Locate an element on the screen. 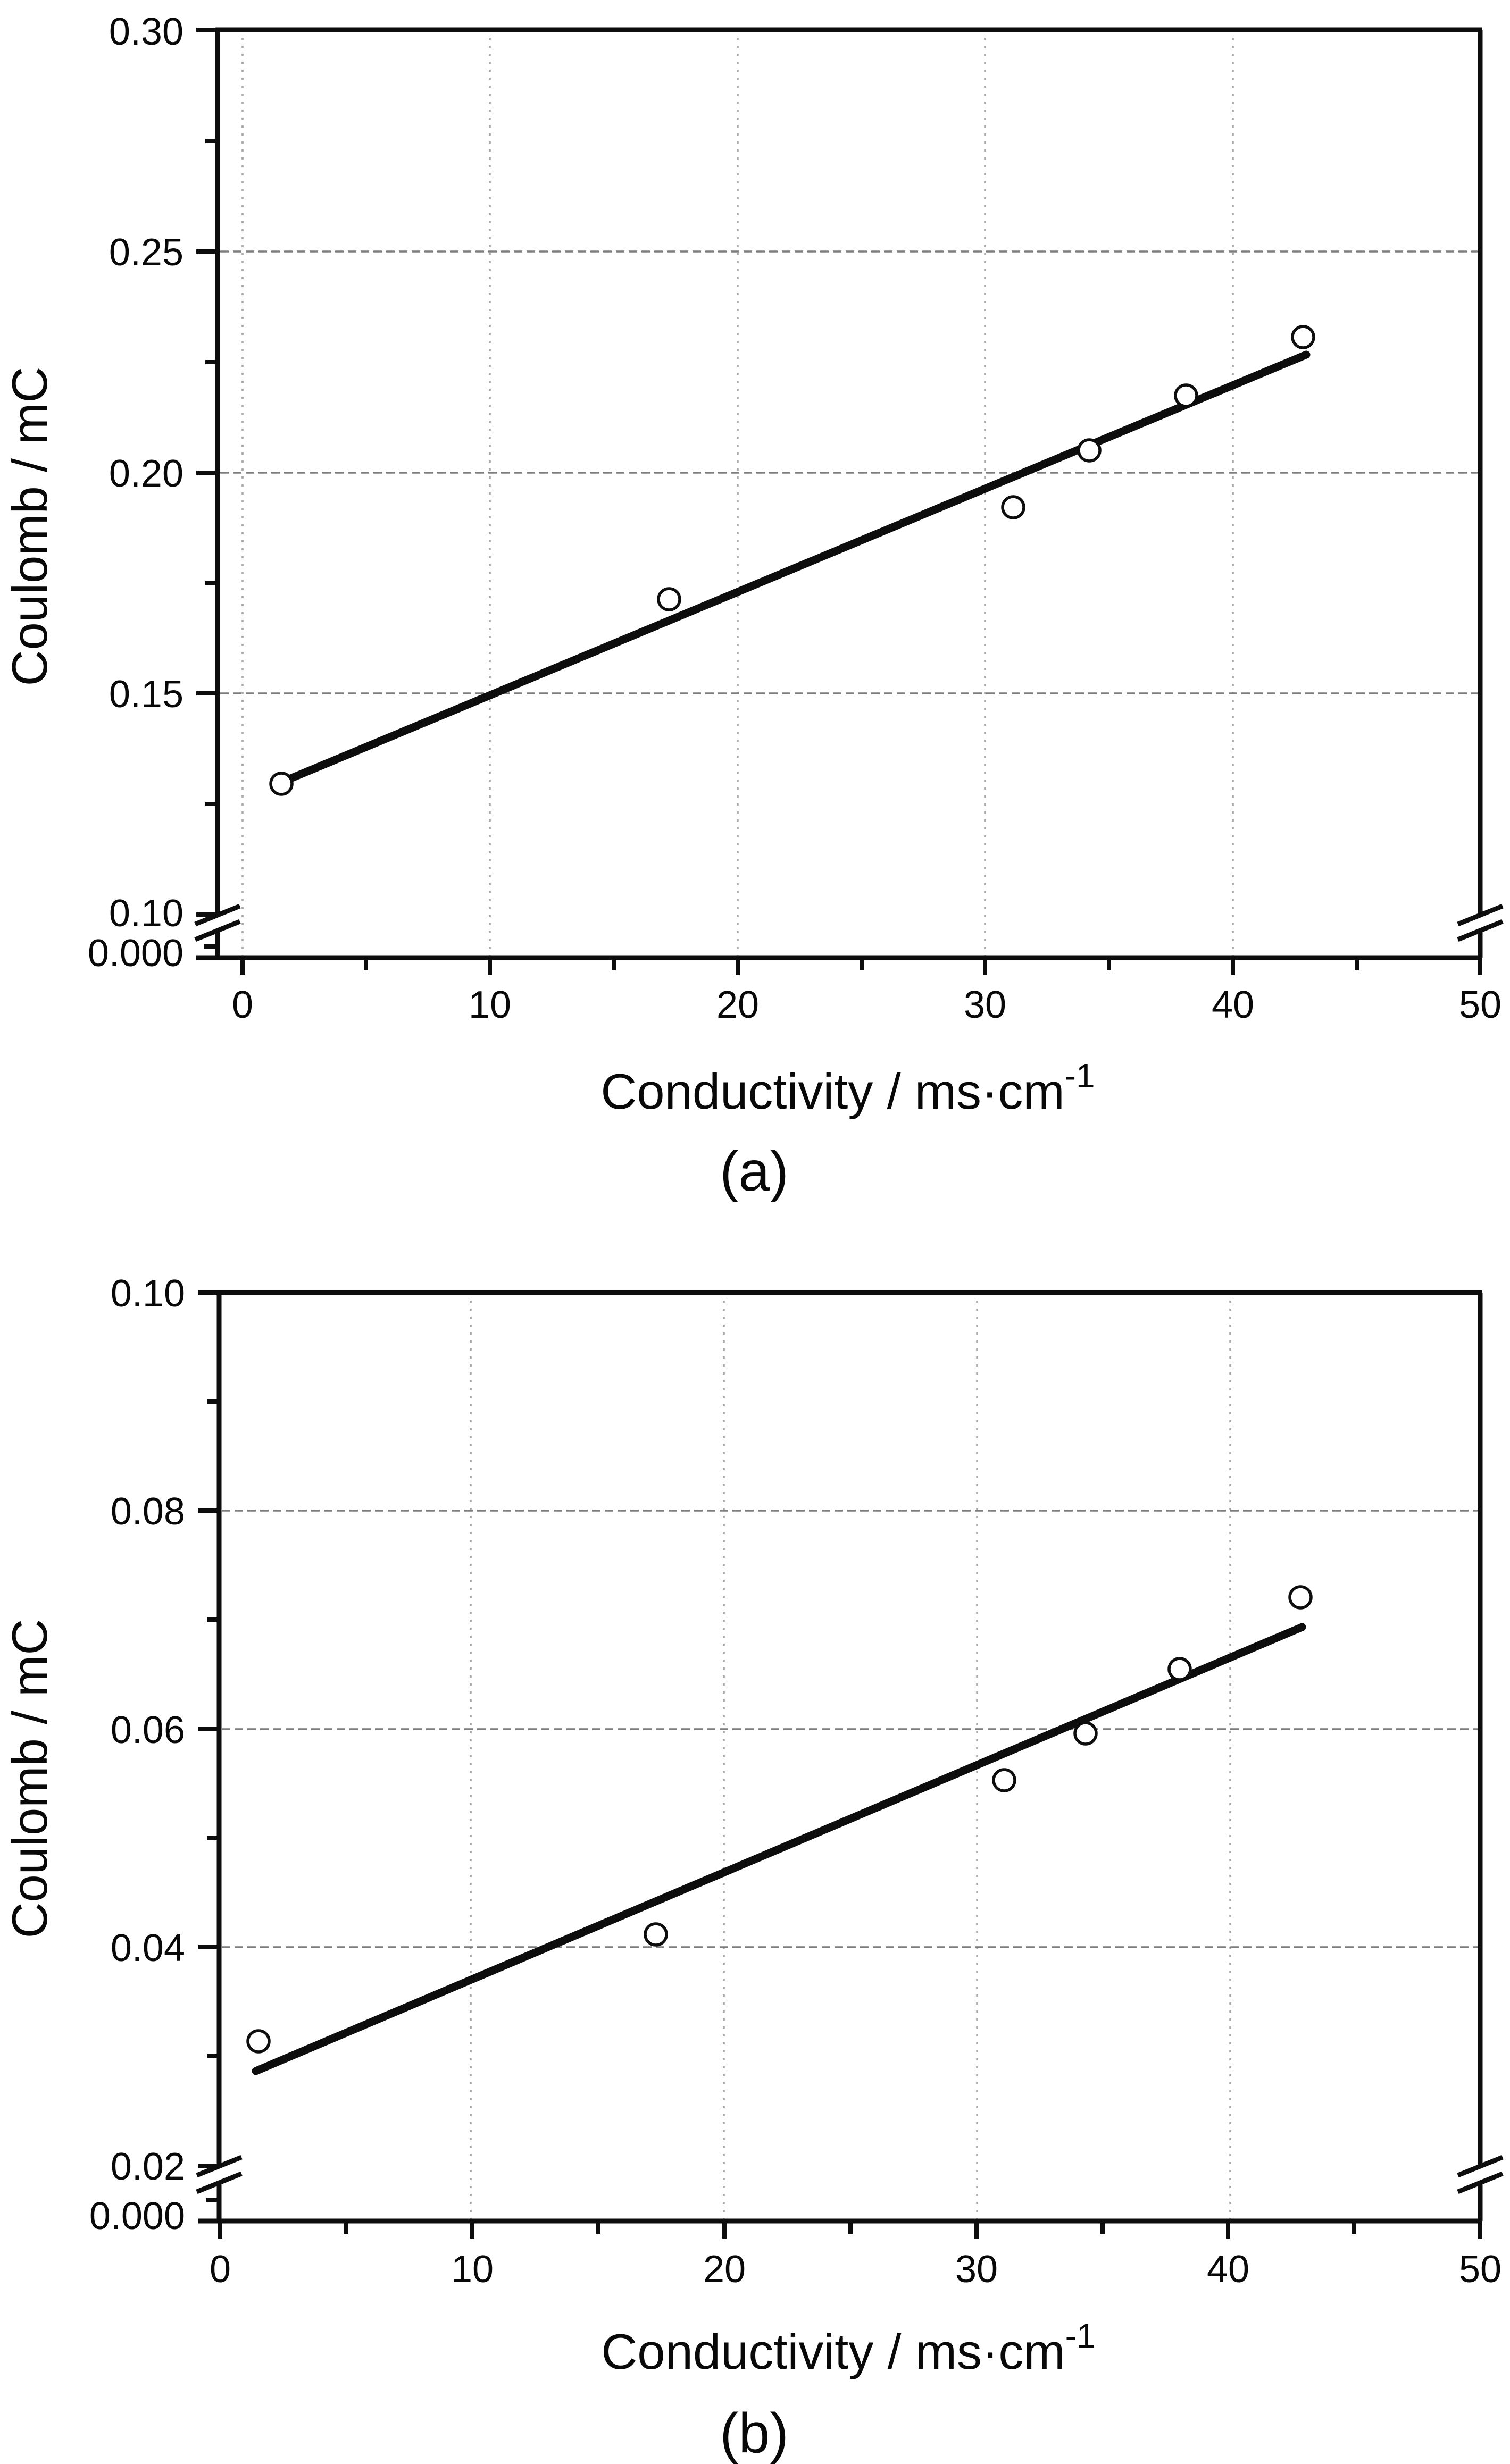 Image resolution: width=1510 pixels, height=2464 pixels. svg-text: 0.06 is located at coordinates (148, 1730).